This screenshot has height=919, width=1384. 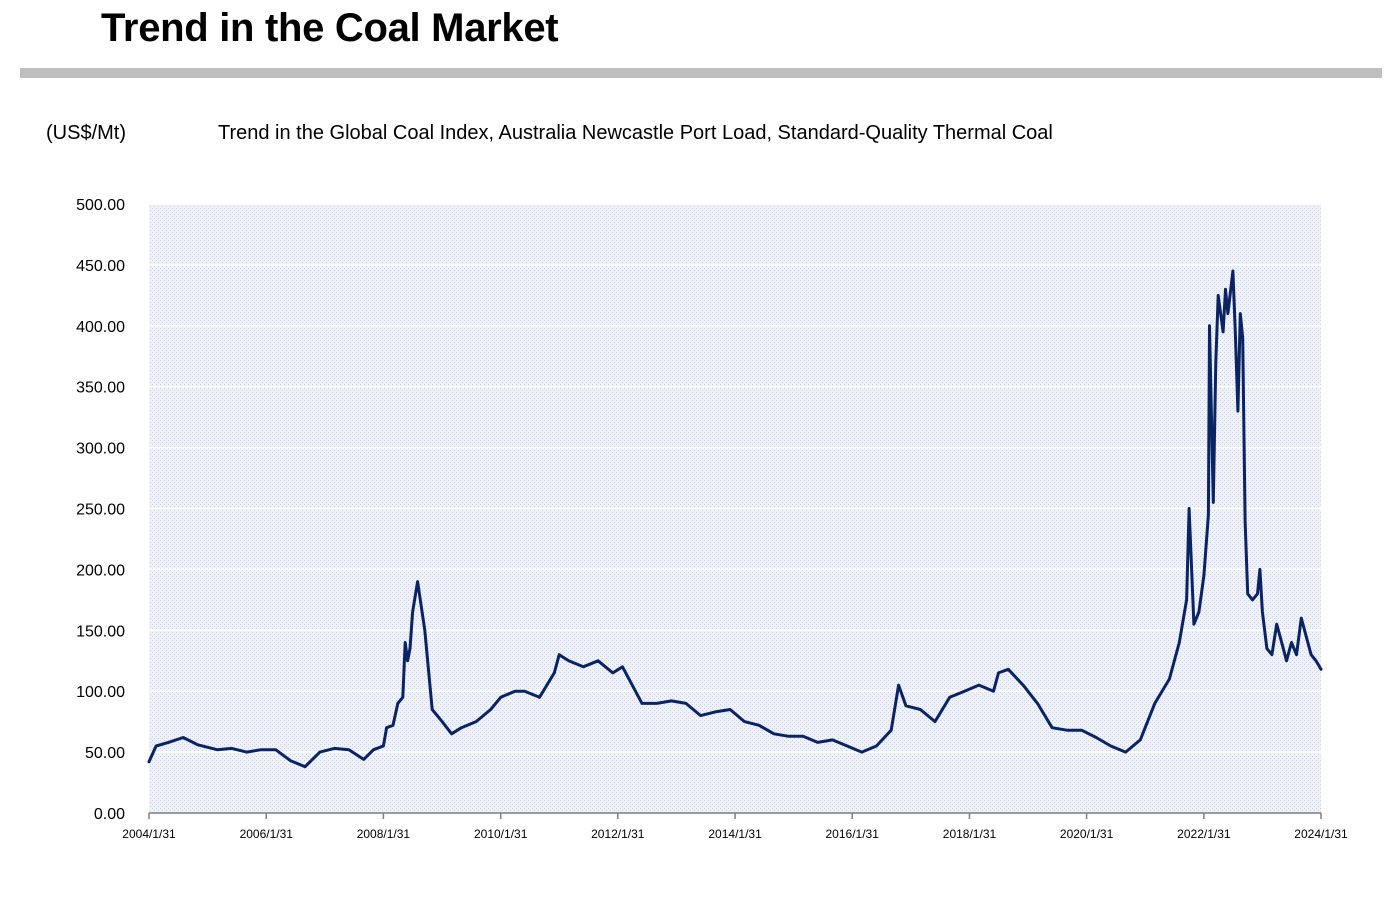 What do you see at coordinates (149, 834) in the screenshot?
I see `x-tick-label: 2004/1/31` at bounding box center [149, 834].